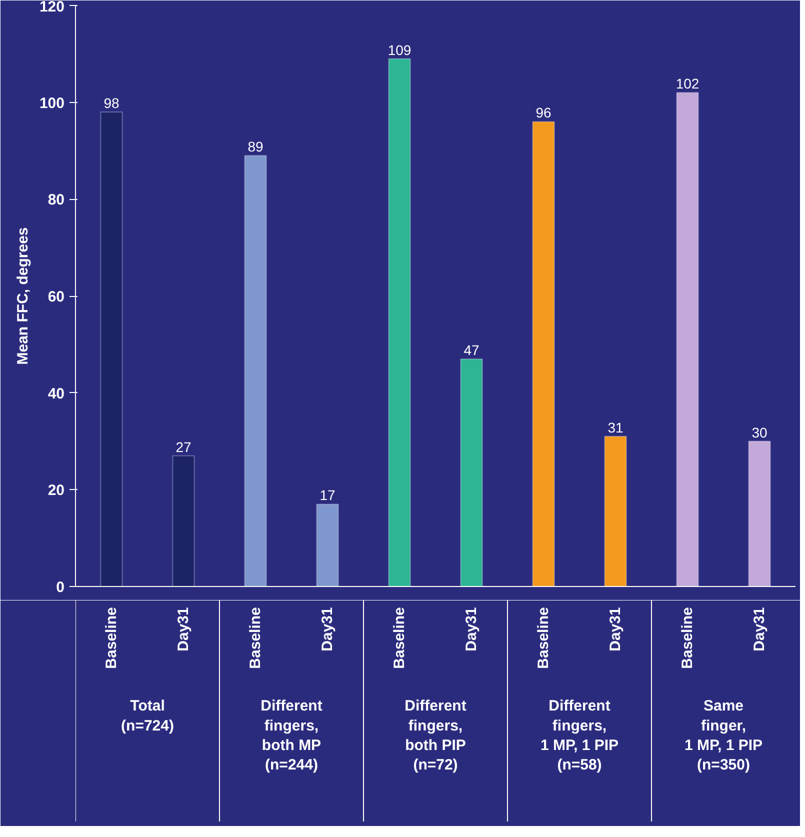  I want to click on y-tick-label: 80, so click(56, 200).